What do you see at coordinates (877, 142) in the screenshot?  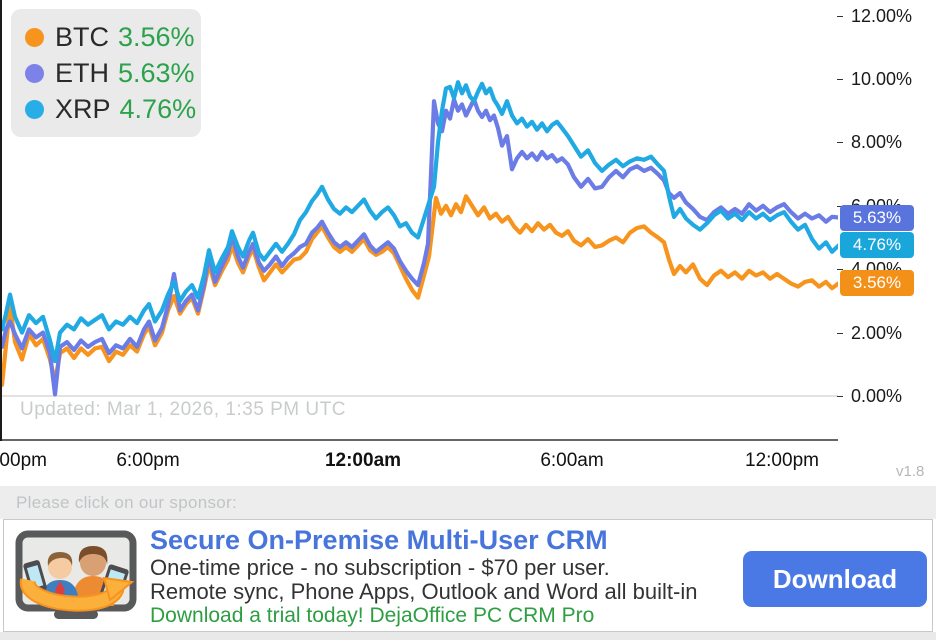 I see `y-axis-label: 8.00%` at bounding box center [877, 142].